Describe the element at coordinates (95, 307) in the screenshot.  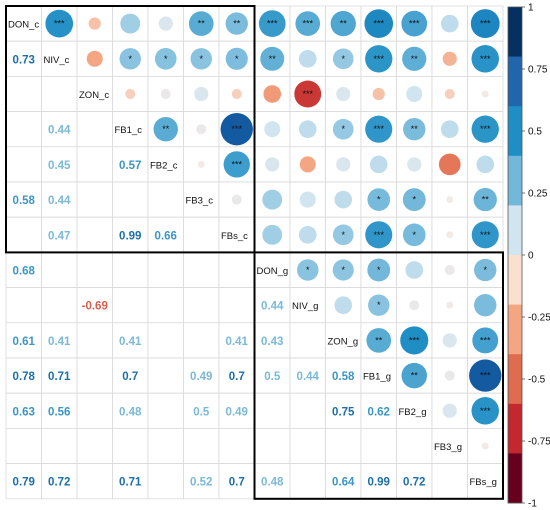
I see `correlation-value: -0.69` at that location.